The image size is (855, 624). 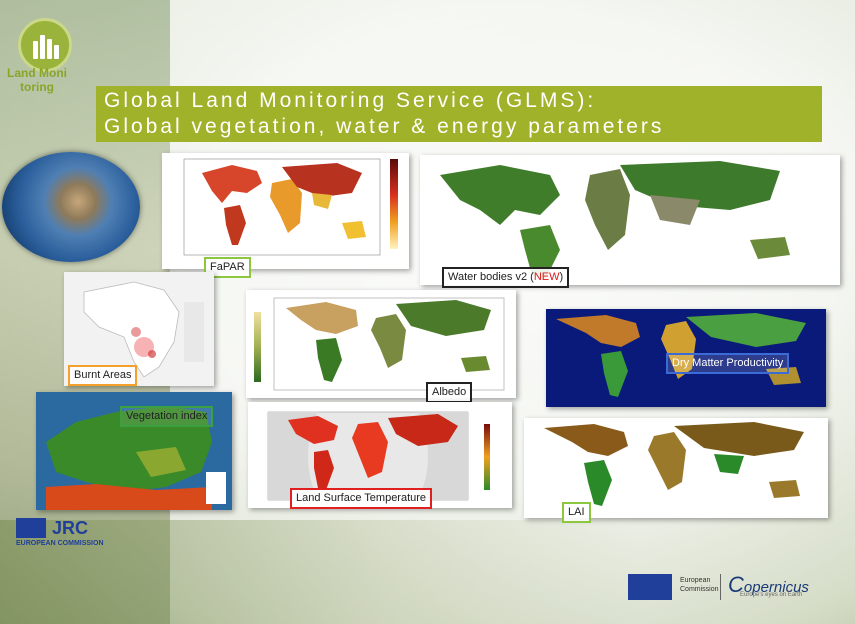 I want to click on fapar-map-panel: FaPAR, so click(x=285, y=215).